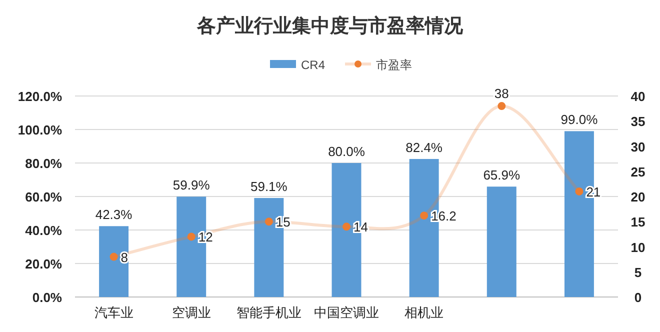 This screenshot has width=660, height=332. What do you see at coordinates (191, 312) in the screenshot?
I see `x-tick-label: 空调业` at bounding box center [191, 312].